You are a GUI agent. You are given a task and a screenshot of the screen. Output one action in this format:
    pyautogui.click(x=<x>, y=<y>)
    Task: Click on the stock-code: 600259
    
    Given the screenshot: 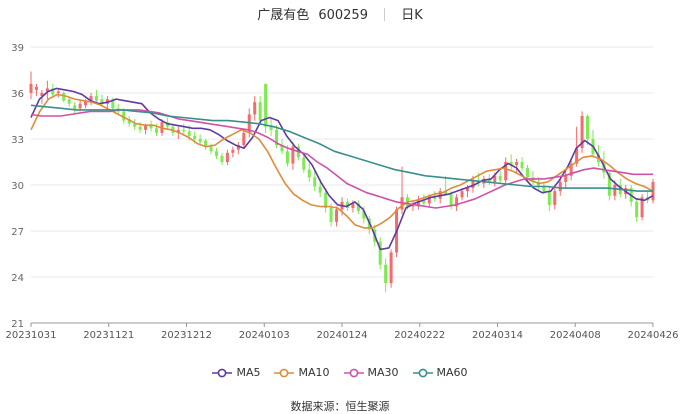 What is the action you would take?
    pyautogui.click(x=343, y=15)
    